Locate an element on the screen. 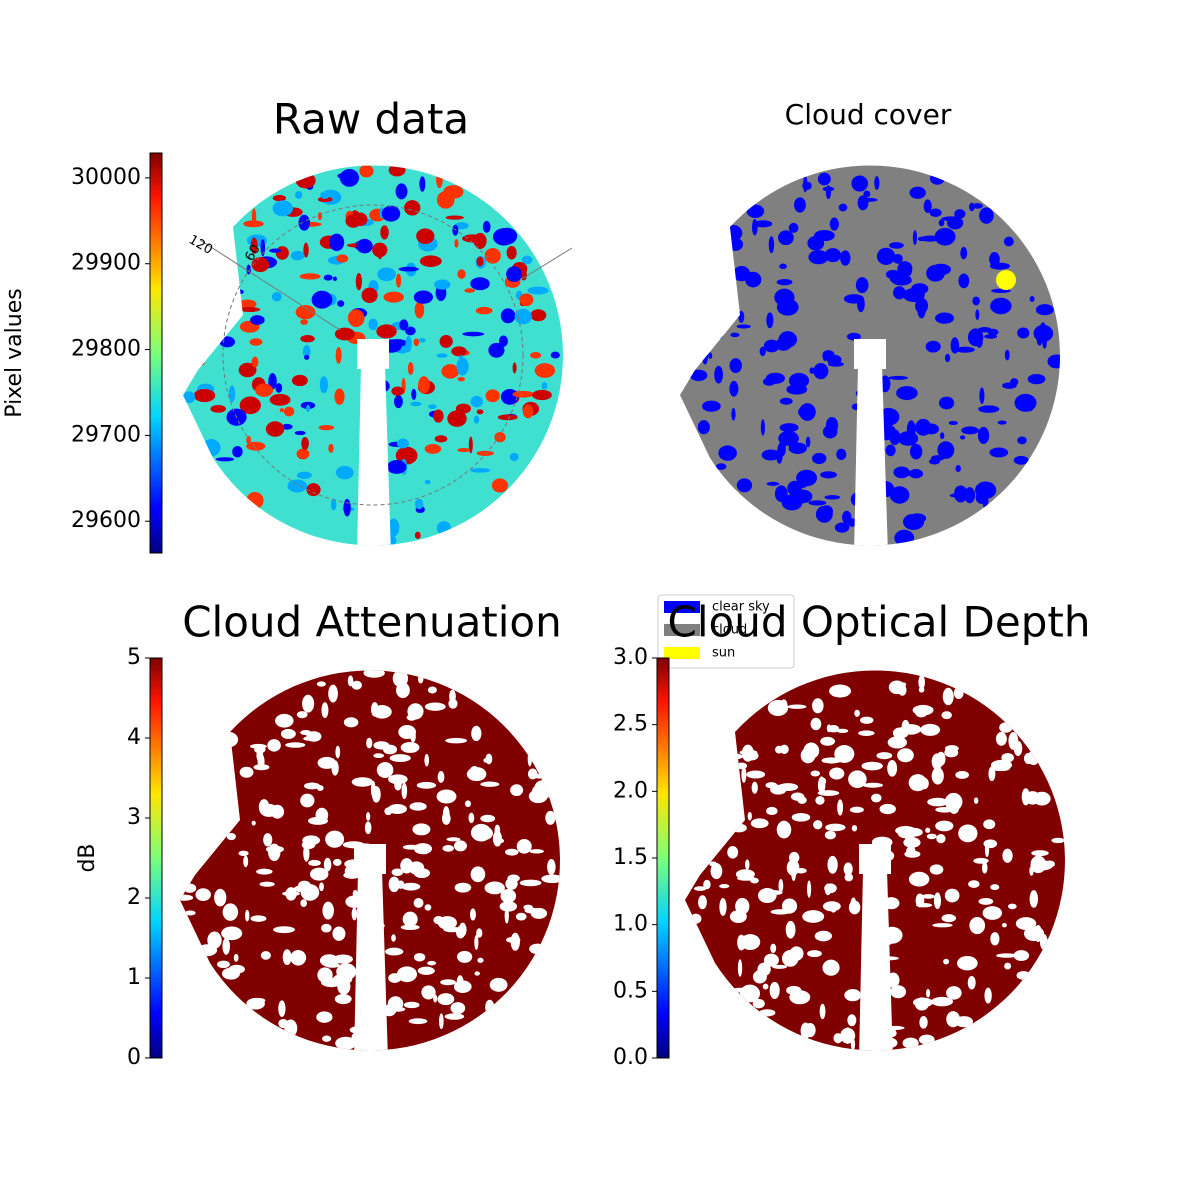 Image resolution: width=1200 pixels, height=1200 pixels. legend-label: cloud is located at coordinates (729, 630).